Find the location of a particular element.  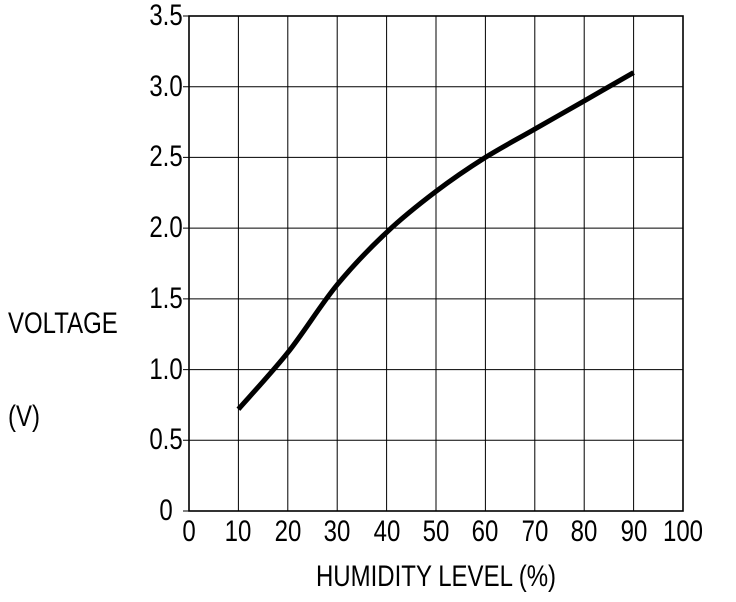

x-tick-label: 50 is located at coordinates (436, 531).